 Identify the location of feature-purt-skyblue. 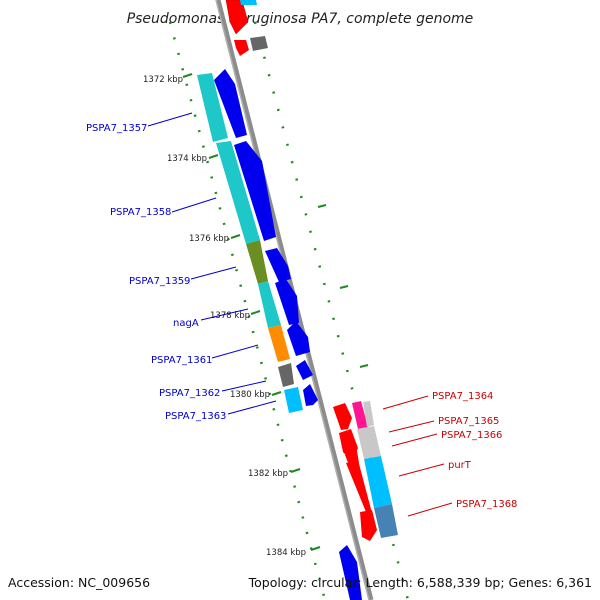
(378, 482).